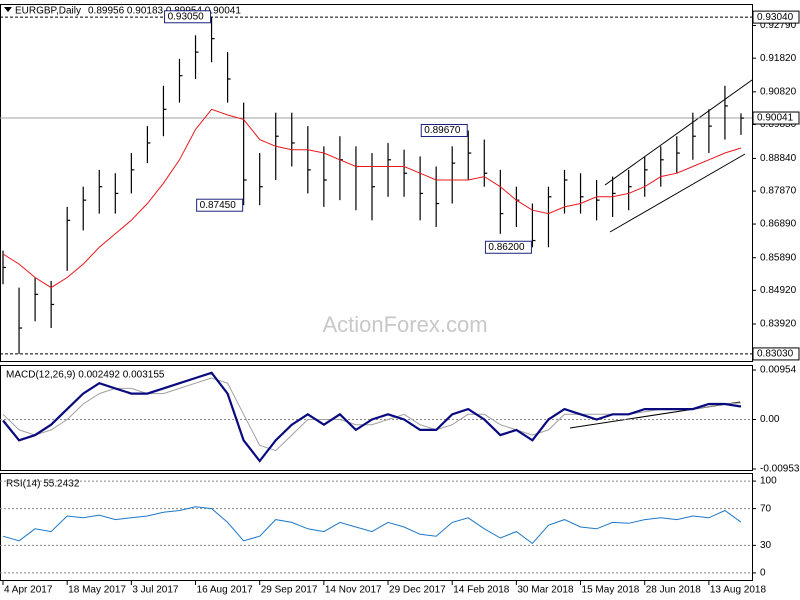  I want to click on y-tick-label: 0.89850, so click(778, 124).